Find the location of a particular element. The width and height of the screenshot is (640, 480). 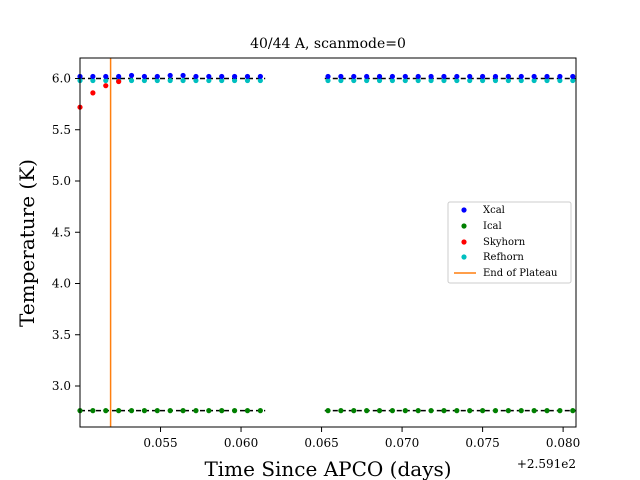

y-tick-label: 5.5 is located at coordinates (61, 130).